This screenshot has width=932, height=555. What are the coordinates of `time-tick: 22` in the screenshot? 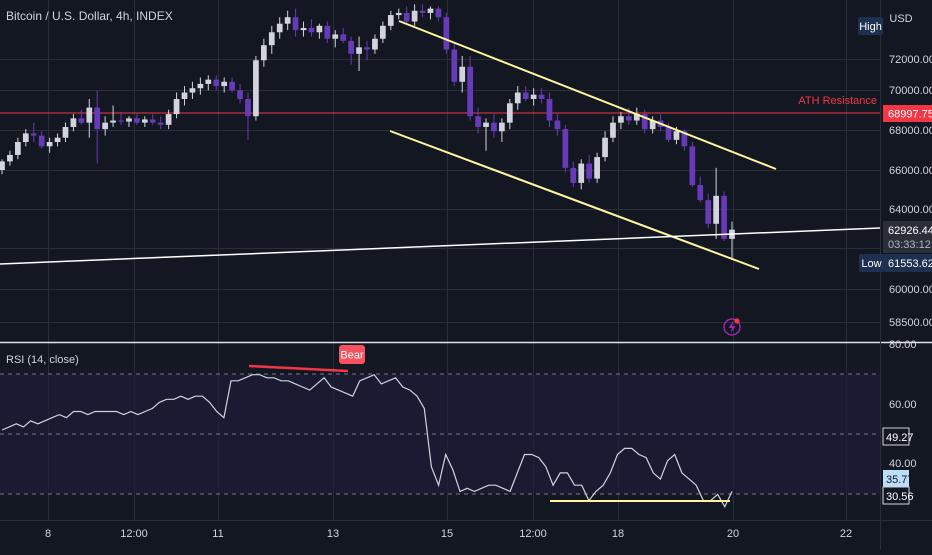 It's located at (846, 534).